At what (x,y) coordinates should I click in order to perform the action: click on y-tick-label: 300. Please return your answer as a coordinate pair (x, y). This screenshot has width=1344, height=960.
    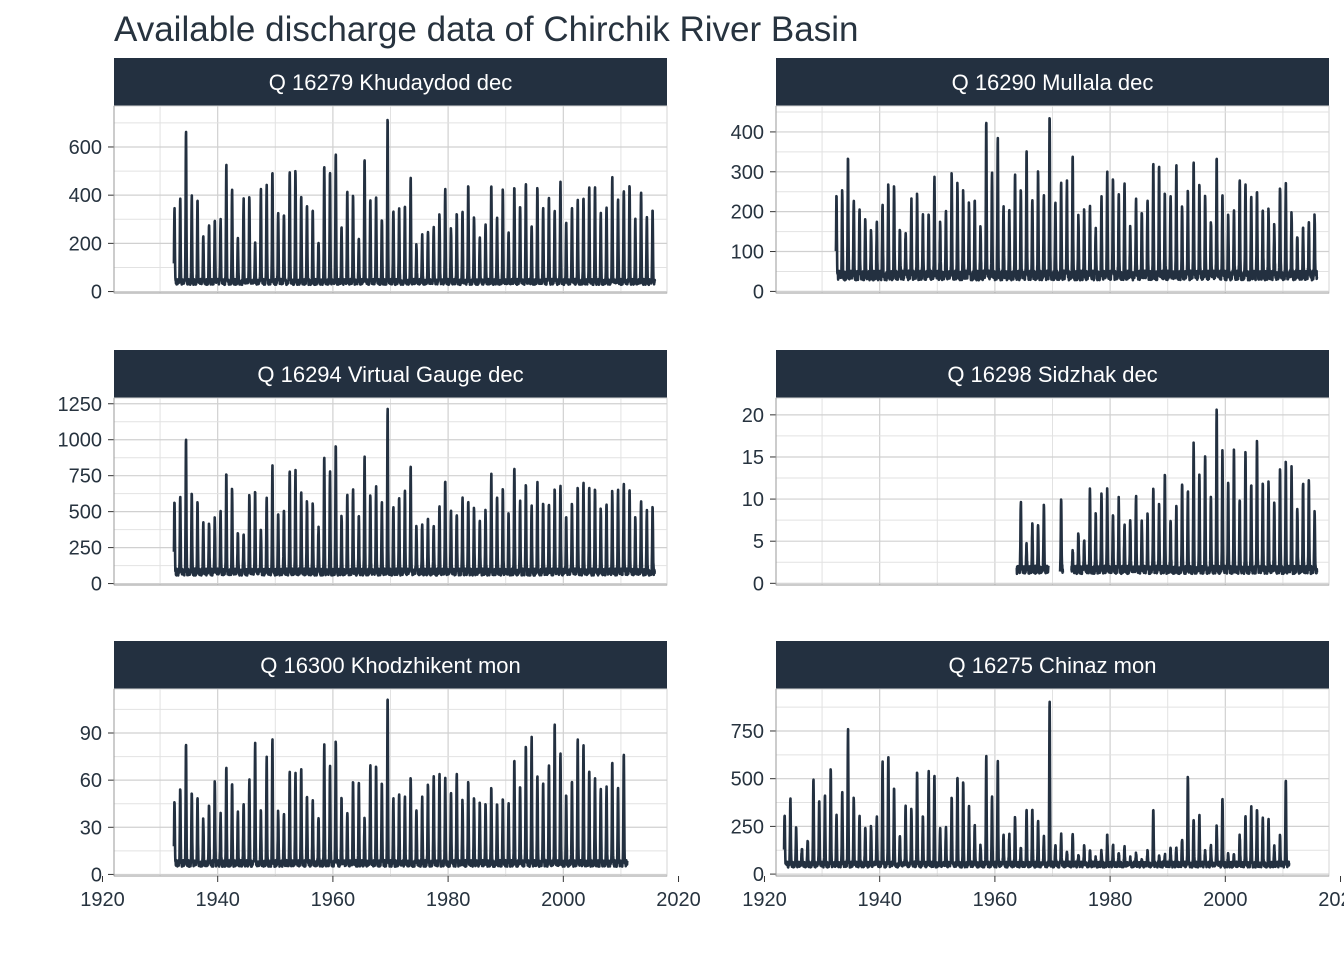
    Looking at the image, I should click on (747, 173).